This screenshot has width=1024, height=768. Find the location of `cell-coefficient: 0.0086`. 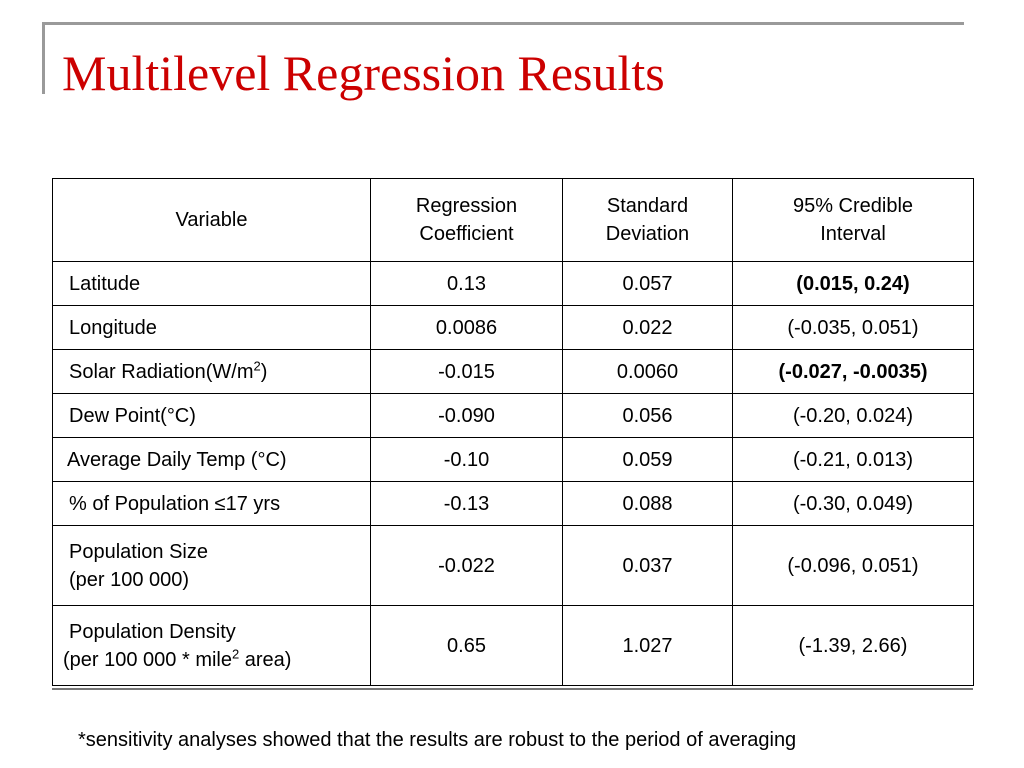

cell-coefficient: 0.0086 is located at coordinates (466, 327).